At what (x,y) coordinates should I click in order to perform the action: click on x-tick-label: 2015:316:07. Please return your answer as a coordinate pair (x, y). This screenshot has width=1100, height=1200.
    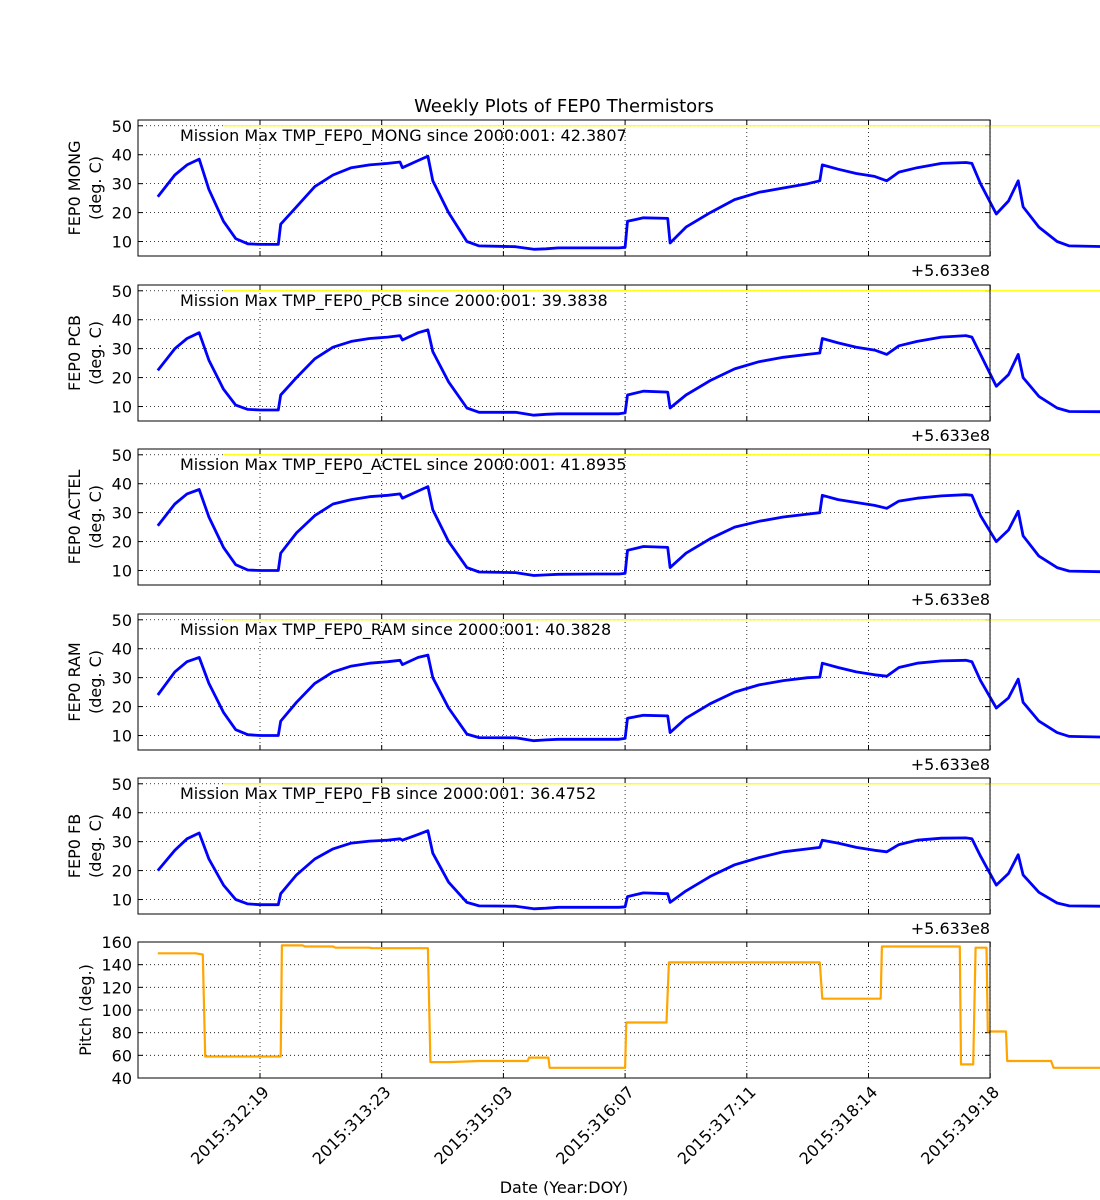
    Looking at the image, I should click on (595, 1125).